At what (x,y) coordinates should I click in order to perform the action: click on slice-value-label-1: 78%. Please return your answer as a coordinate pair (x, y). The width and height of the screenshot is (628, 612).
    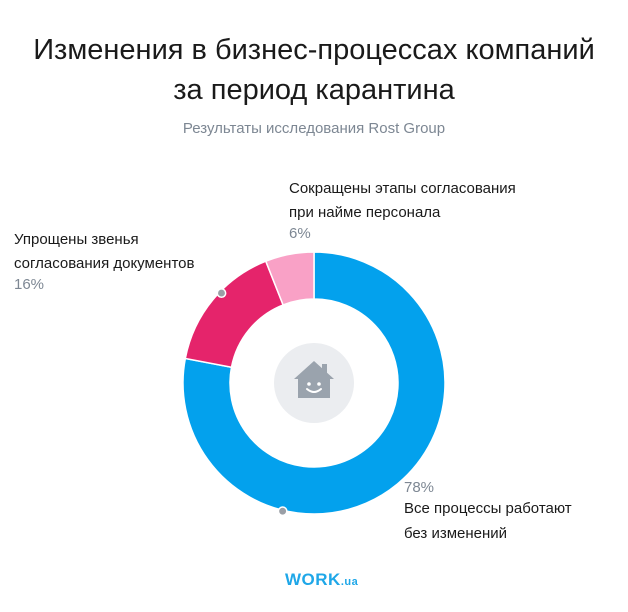
    Looking at the image, I should click on (419, 487).